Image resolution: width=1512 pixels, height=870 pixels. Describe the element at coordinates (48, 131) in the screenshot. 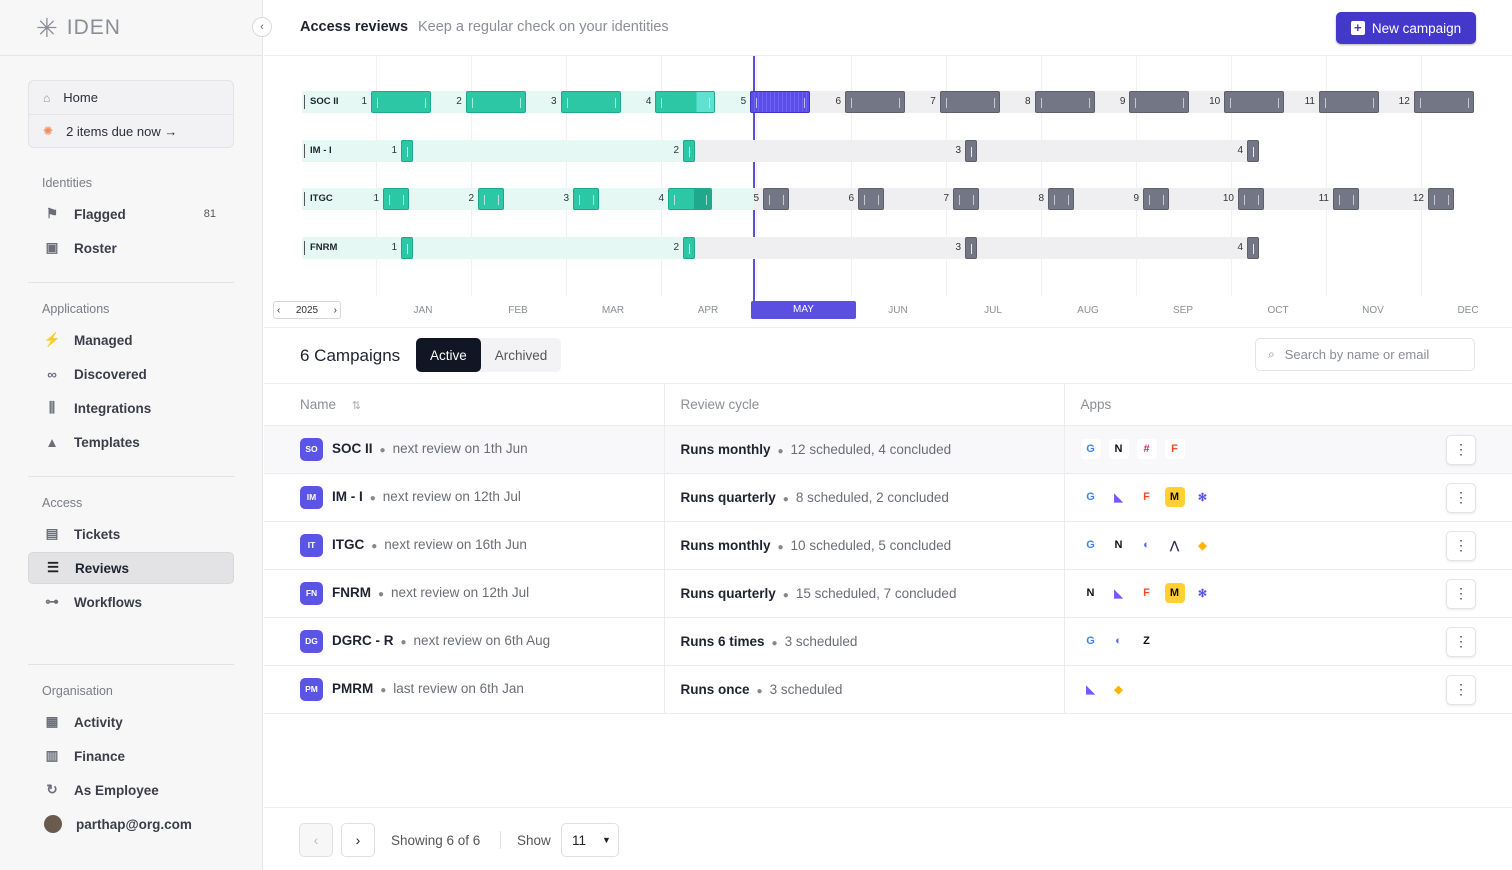

I see `sun-icon: ✺` at that location.